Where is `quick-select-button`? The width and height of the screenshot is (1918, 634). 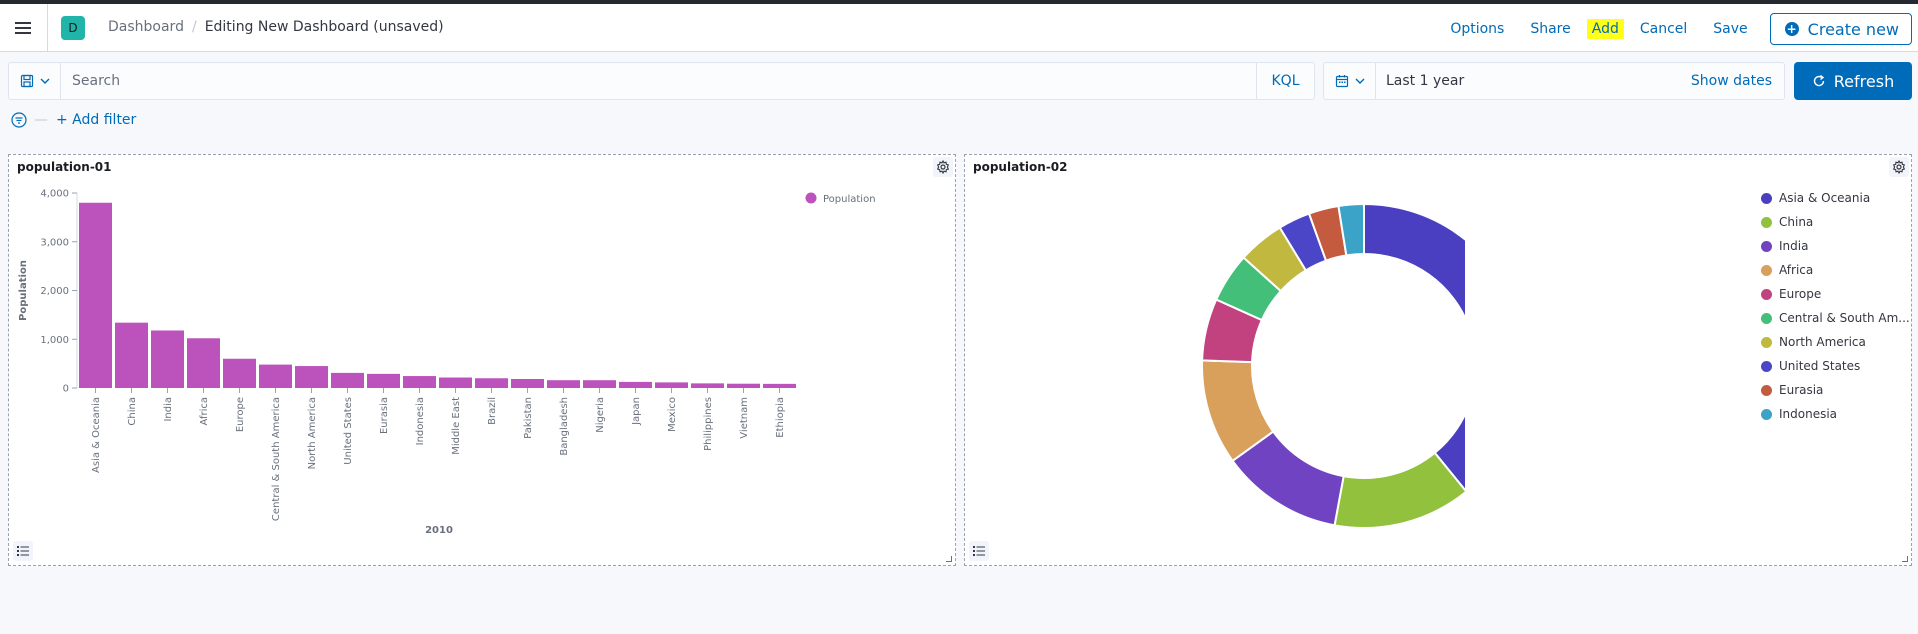 quick-select-button is located at coordinates (1350, 81).